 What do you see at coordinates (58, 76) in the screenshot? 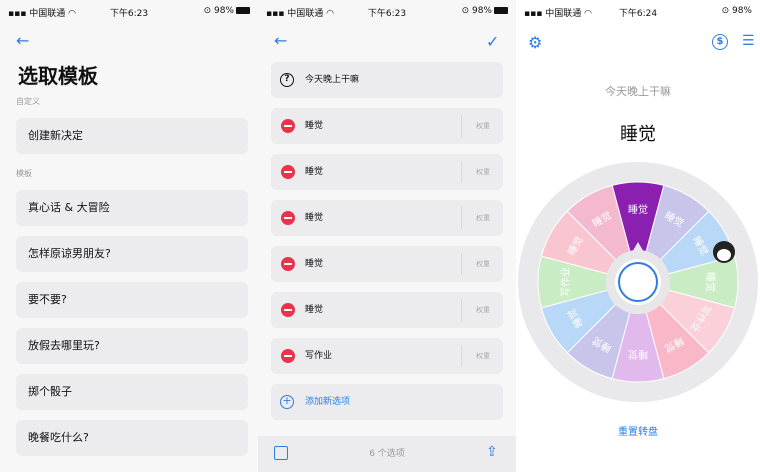
I see `page-title: 选取模板` at bounding box center [58, 76].